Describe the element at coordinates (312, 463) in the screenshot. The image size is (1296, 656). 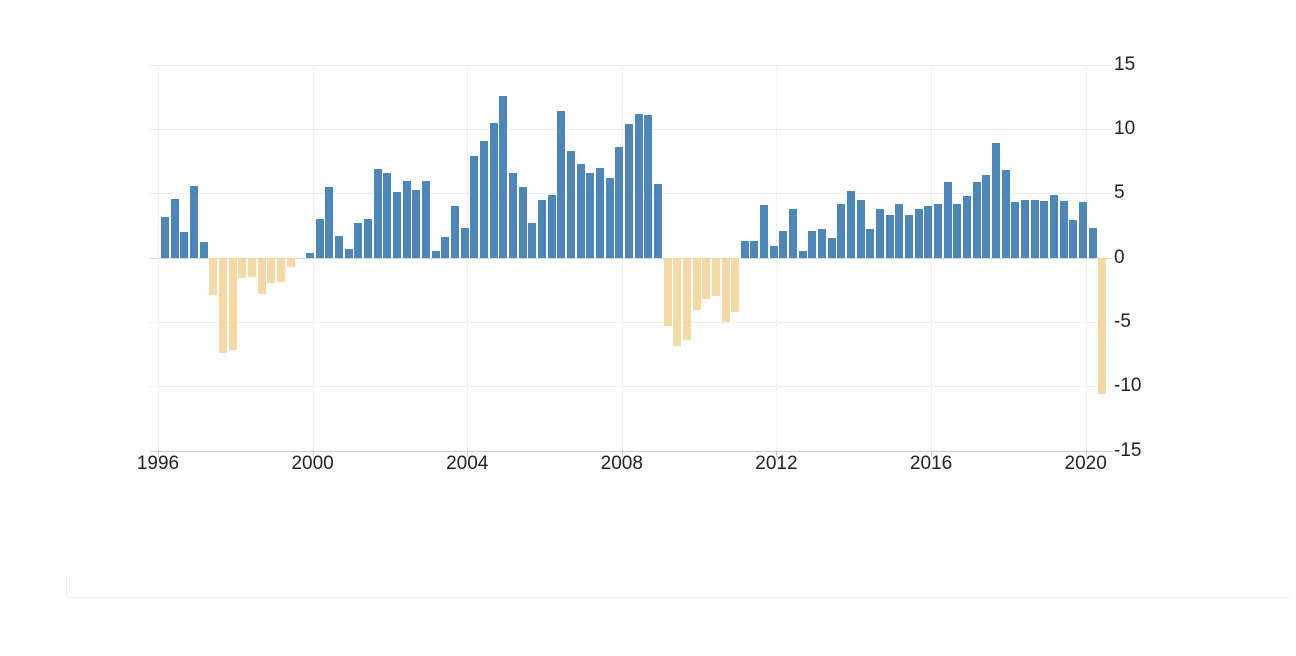
I see `x-tick-label: 2000` at that location.